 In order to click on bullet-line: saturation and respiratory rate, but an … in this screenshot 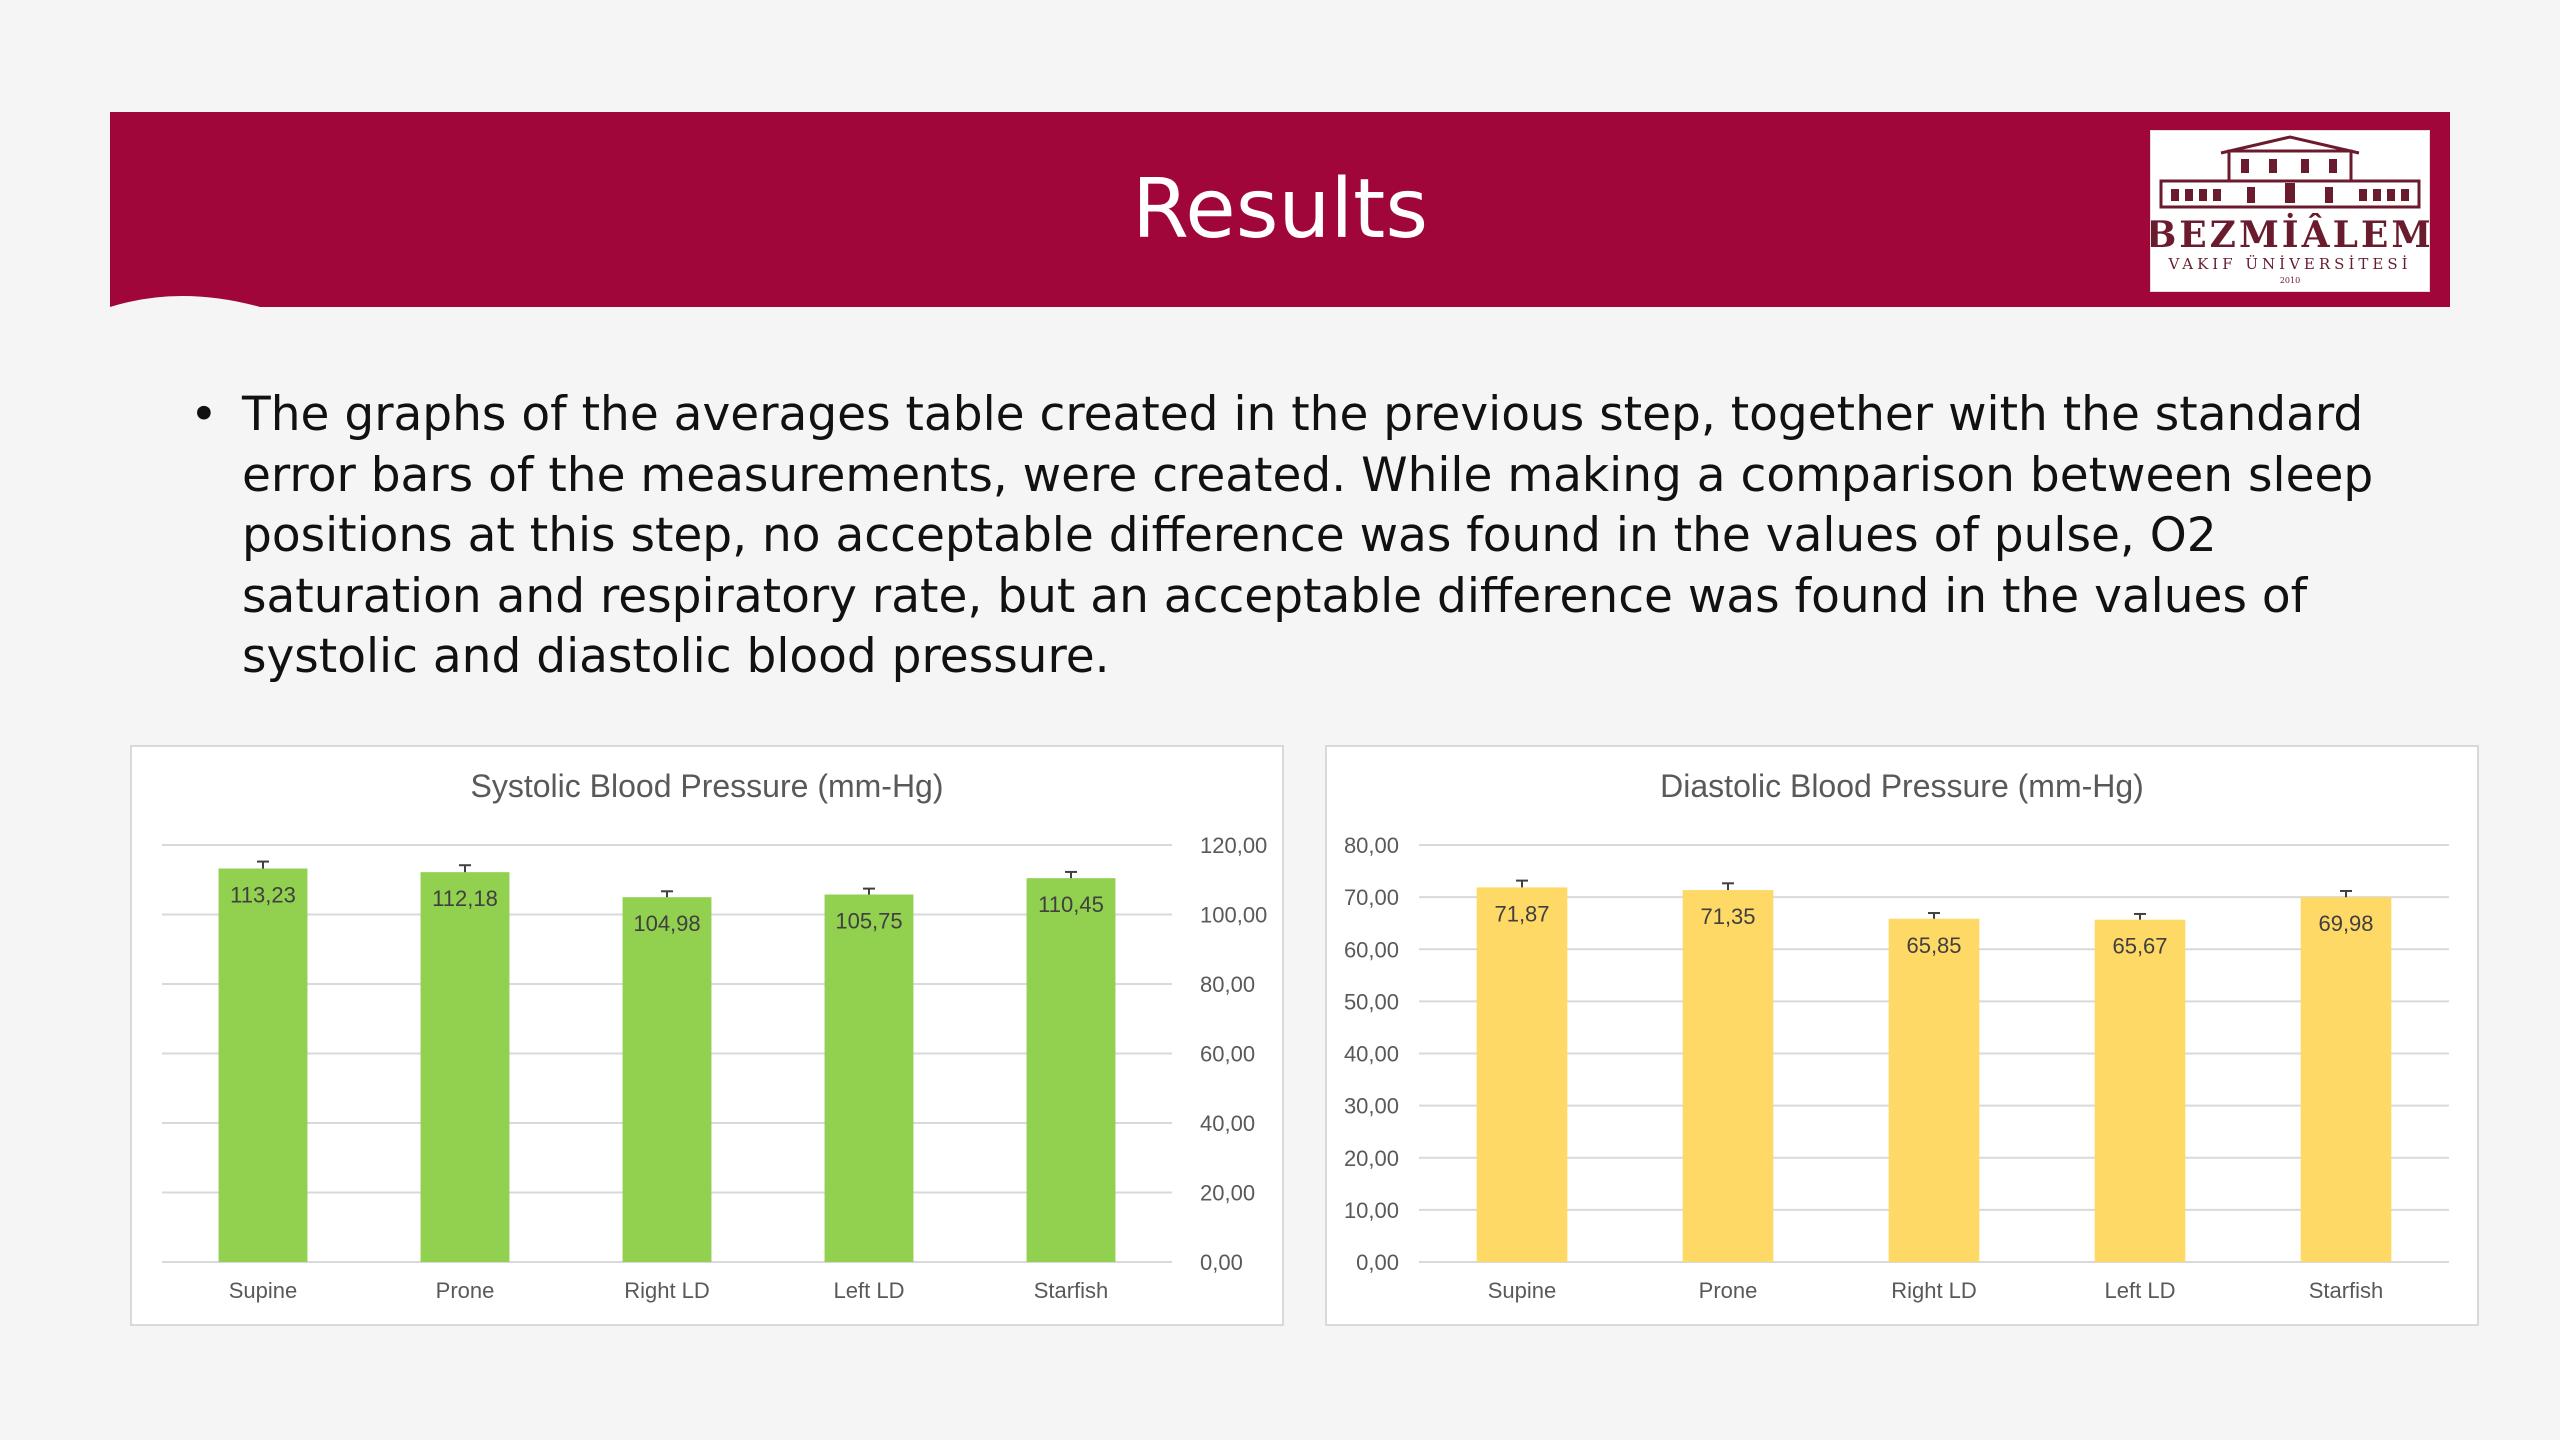, I will do `click(1275, 596)`.